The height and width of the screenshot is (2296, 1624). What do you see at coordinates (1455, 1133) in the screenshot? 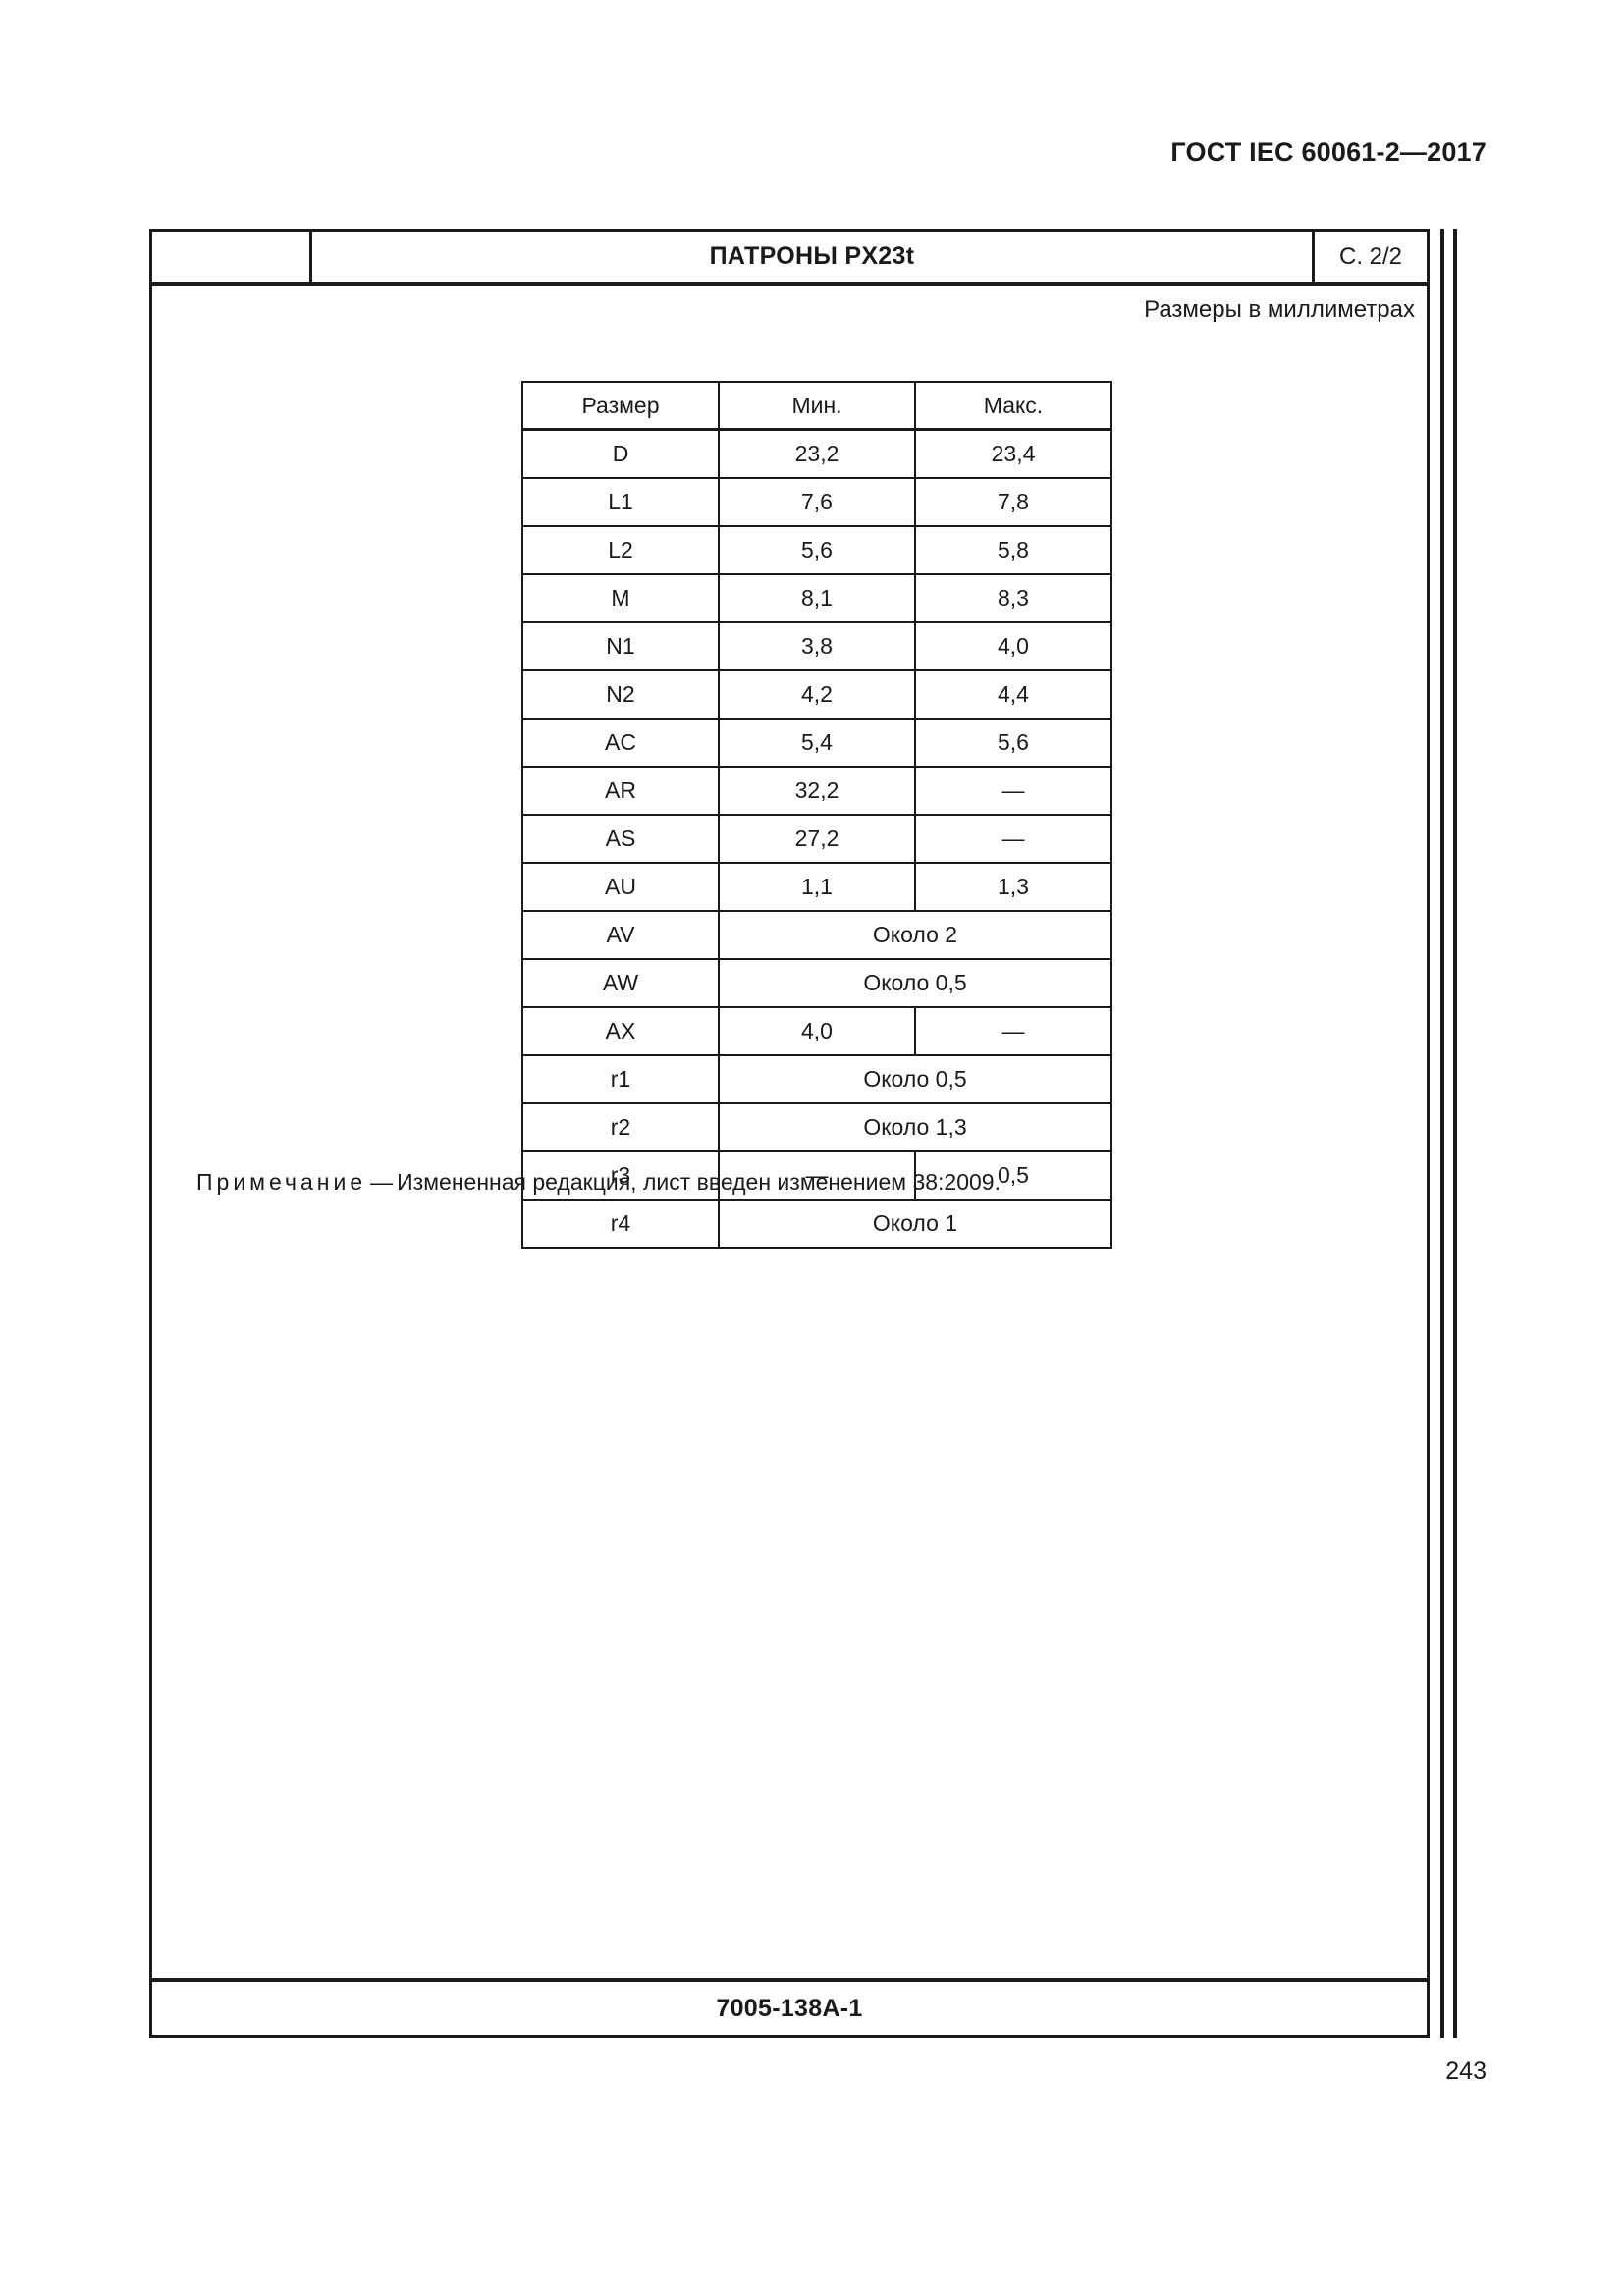
I see `frame-edge-rule-inner` at bounding box center [1455, 1133].